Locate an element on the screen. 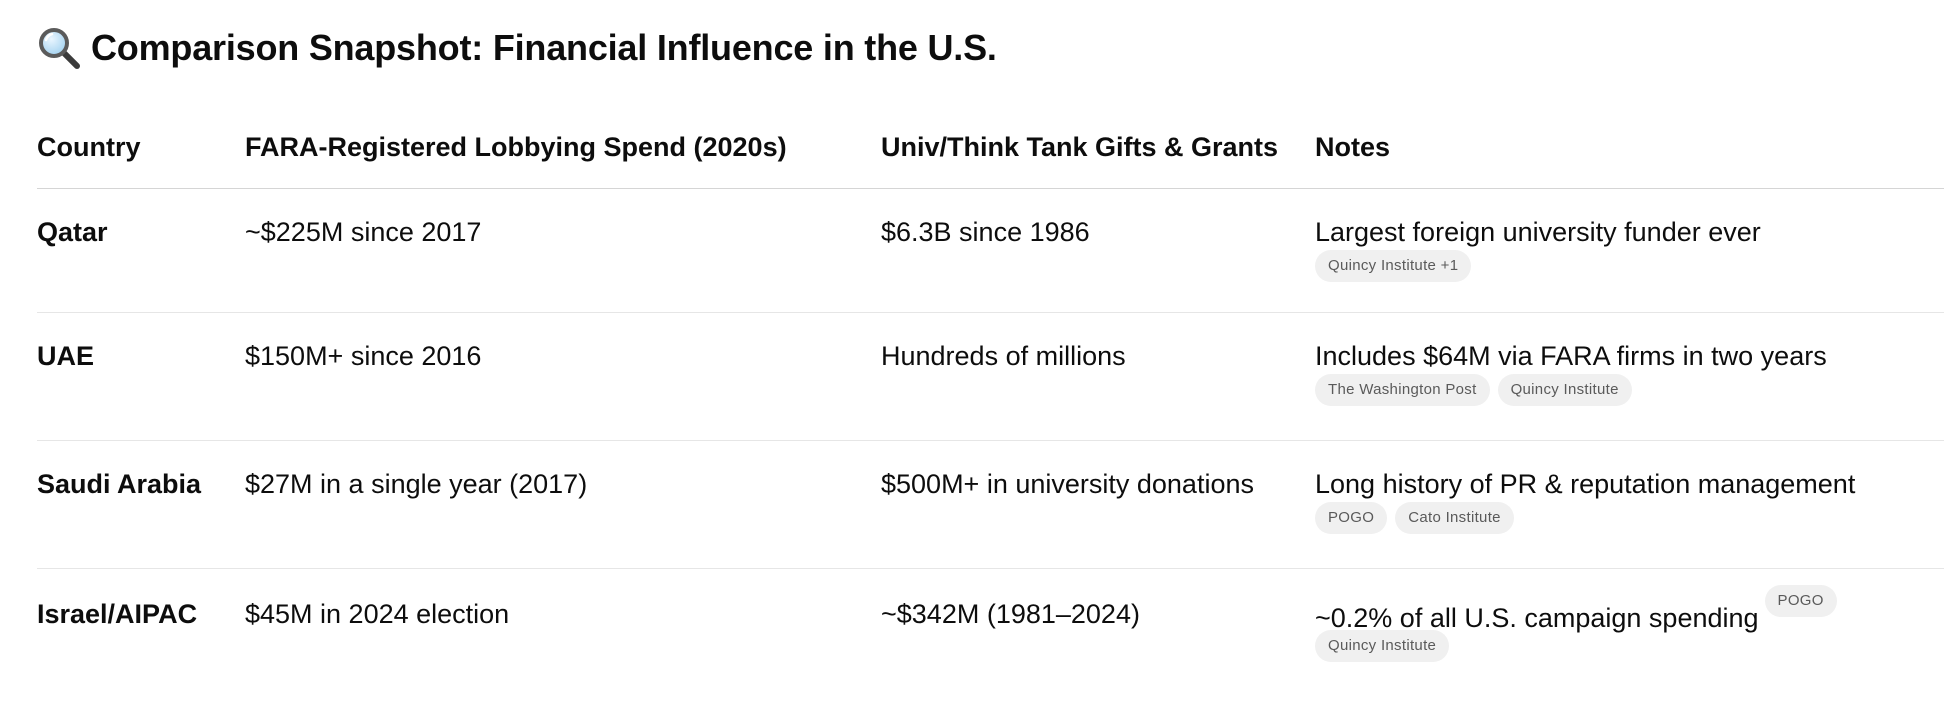 The image size is (1944, 724). header-country: Country is located at coordinates (141, 149).